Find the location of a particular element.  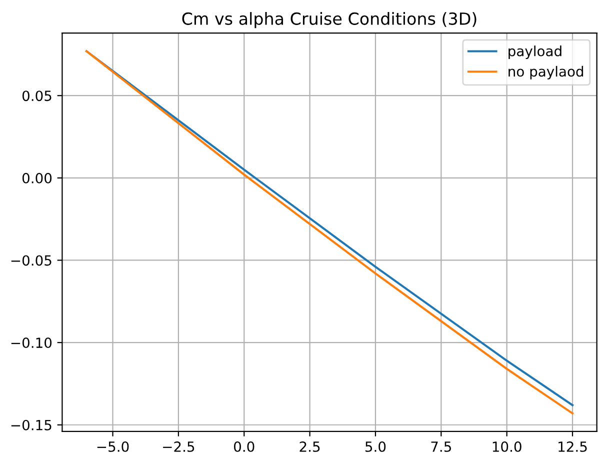

chart-title: Cm vs alpha Cruise Conditions (3D) is located at coordinates (329, 20).